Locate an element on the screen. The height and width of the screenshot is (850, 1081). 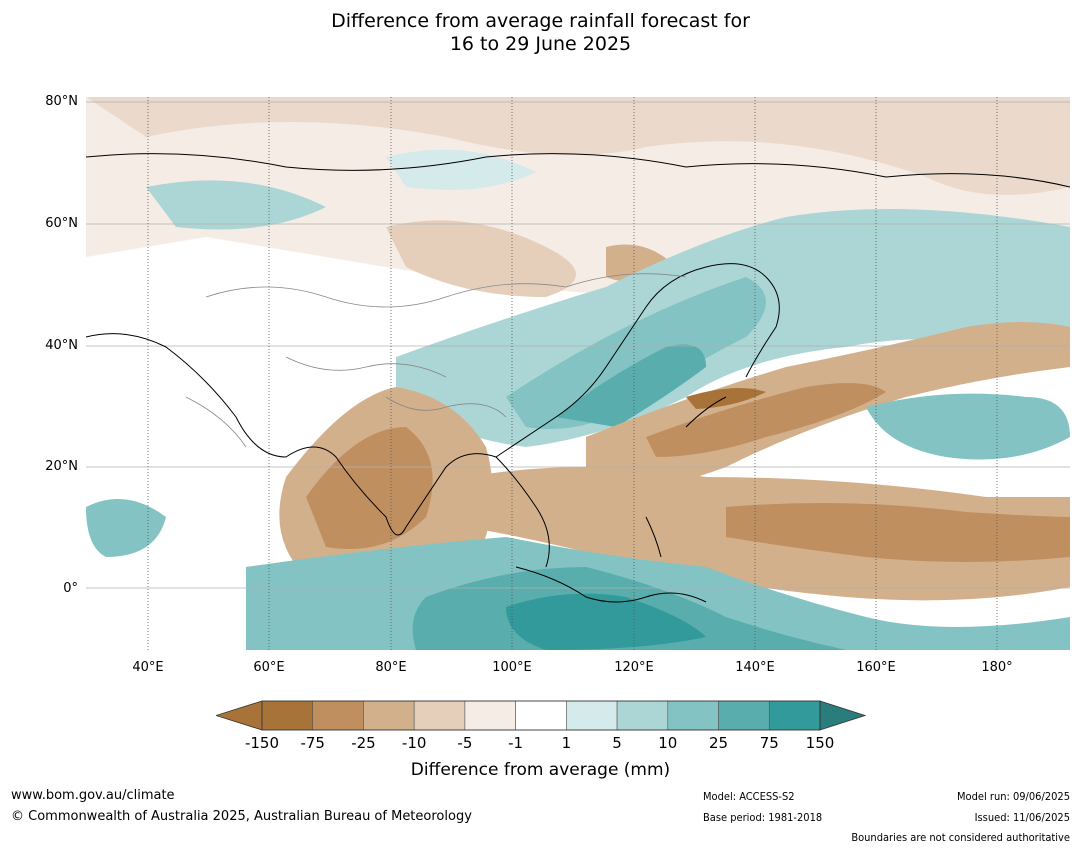
lon-label-140e: 140°E is located at coordinates (755, 667).